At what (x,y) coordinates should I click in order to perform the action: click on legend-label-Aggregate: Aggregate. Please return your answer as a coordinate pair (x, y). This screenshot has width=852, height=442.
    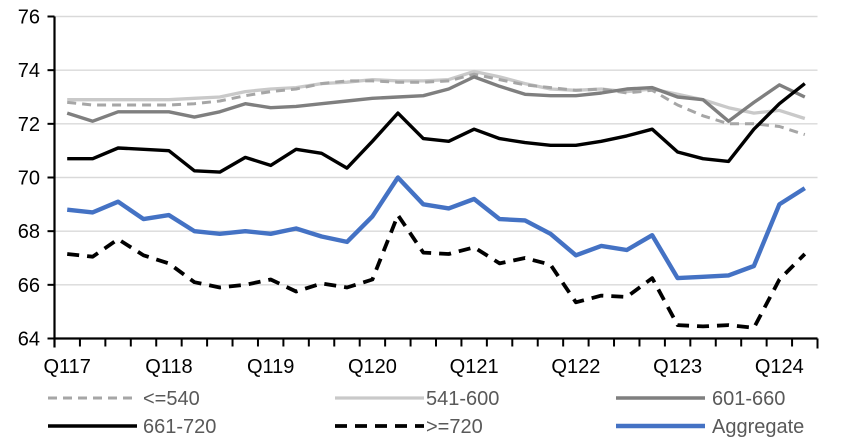
    Looking at the image, I should click on (758, 427).